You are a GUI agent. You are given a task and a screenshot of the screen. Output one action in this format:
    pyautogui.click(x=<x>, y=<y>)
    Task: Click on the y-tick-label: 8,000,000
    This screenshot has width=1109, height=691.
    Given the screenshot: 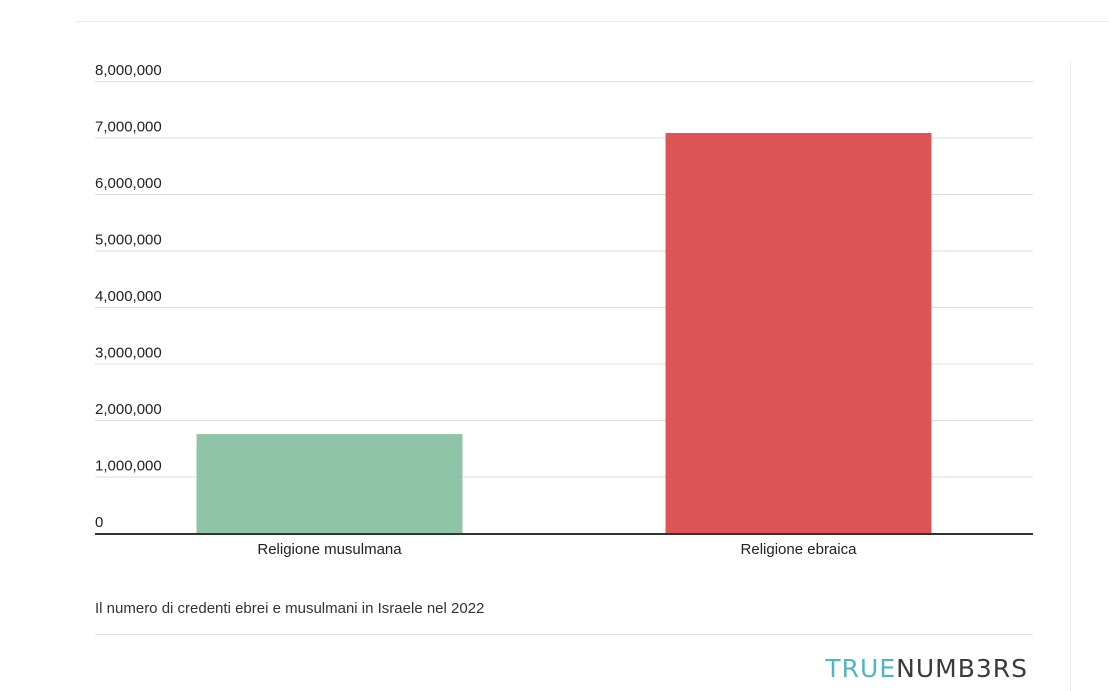 What is the action you would take?
    pyautogui.click(x=128, y=70)
    